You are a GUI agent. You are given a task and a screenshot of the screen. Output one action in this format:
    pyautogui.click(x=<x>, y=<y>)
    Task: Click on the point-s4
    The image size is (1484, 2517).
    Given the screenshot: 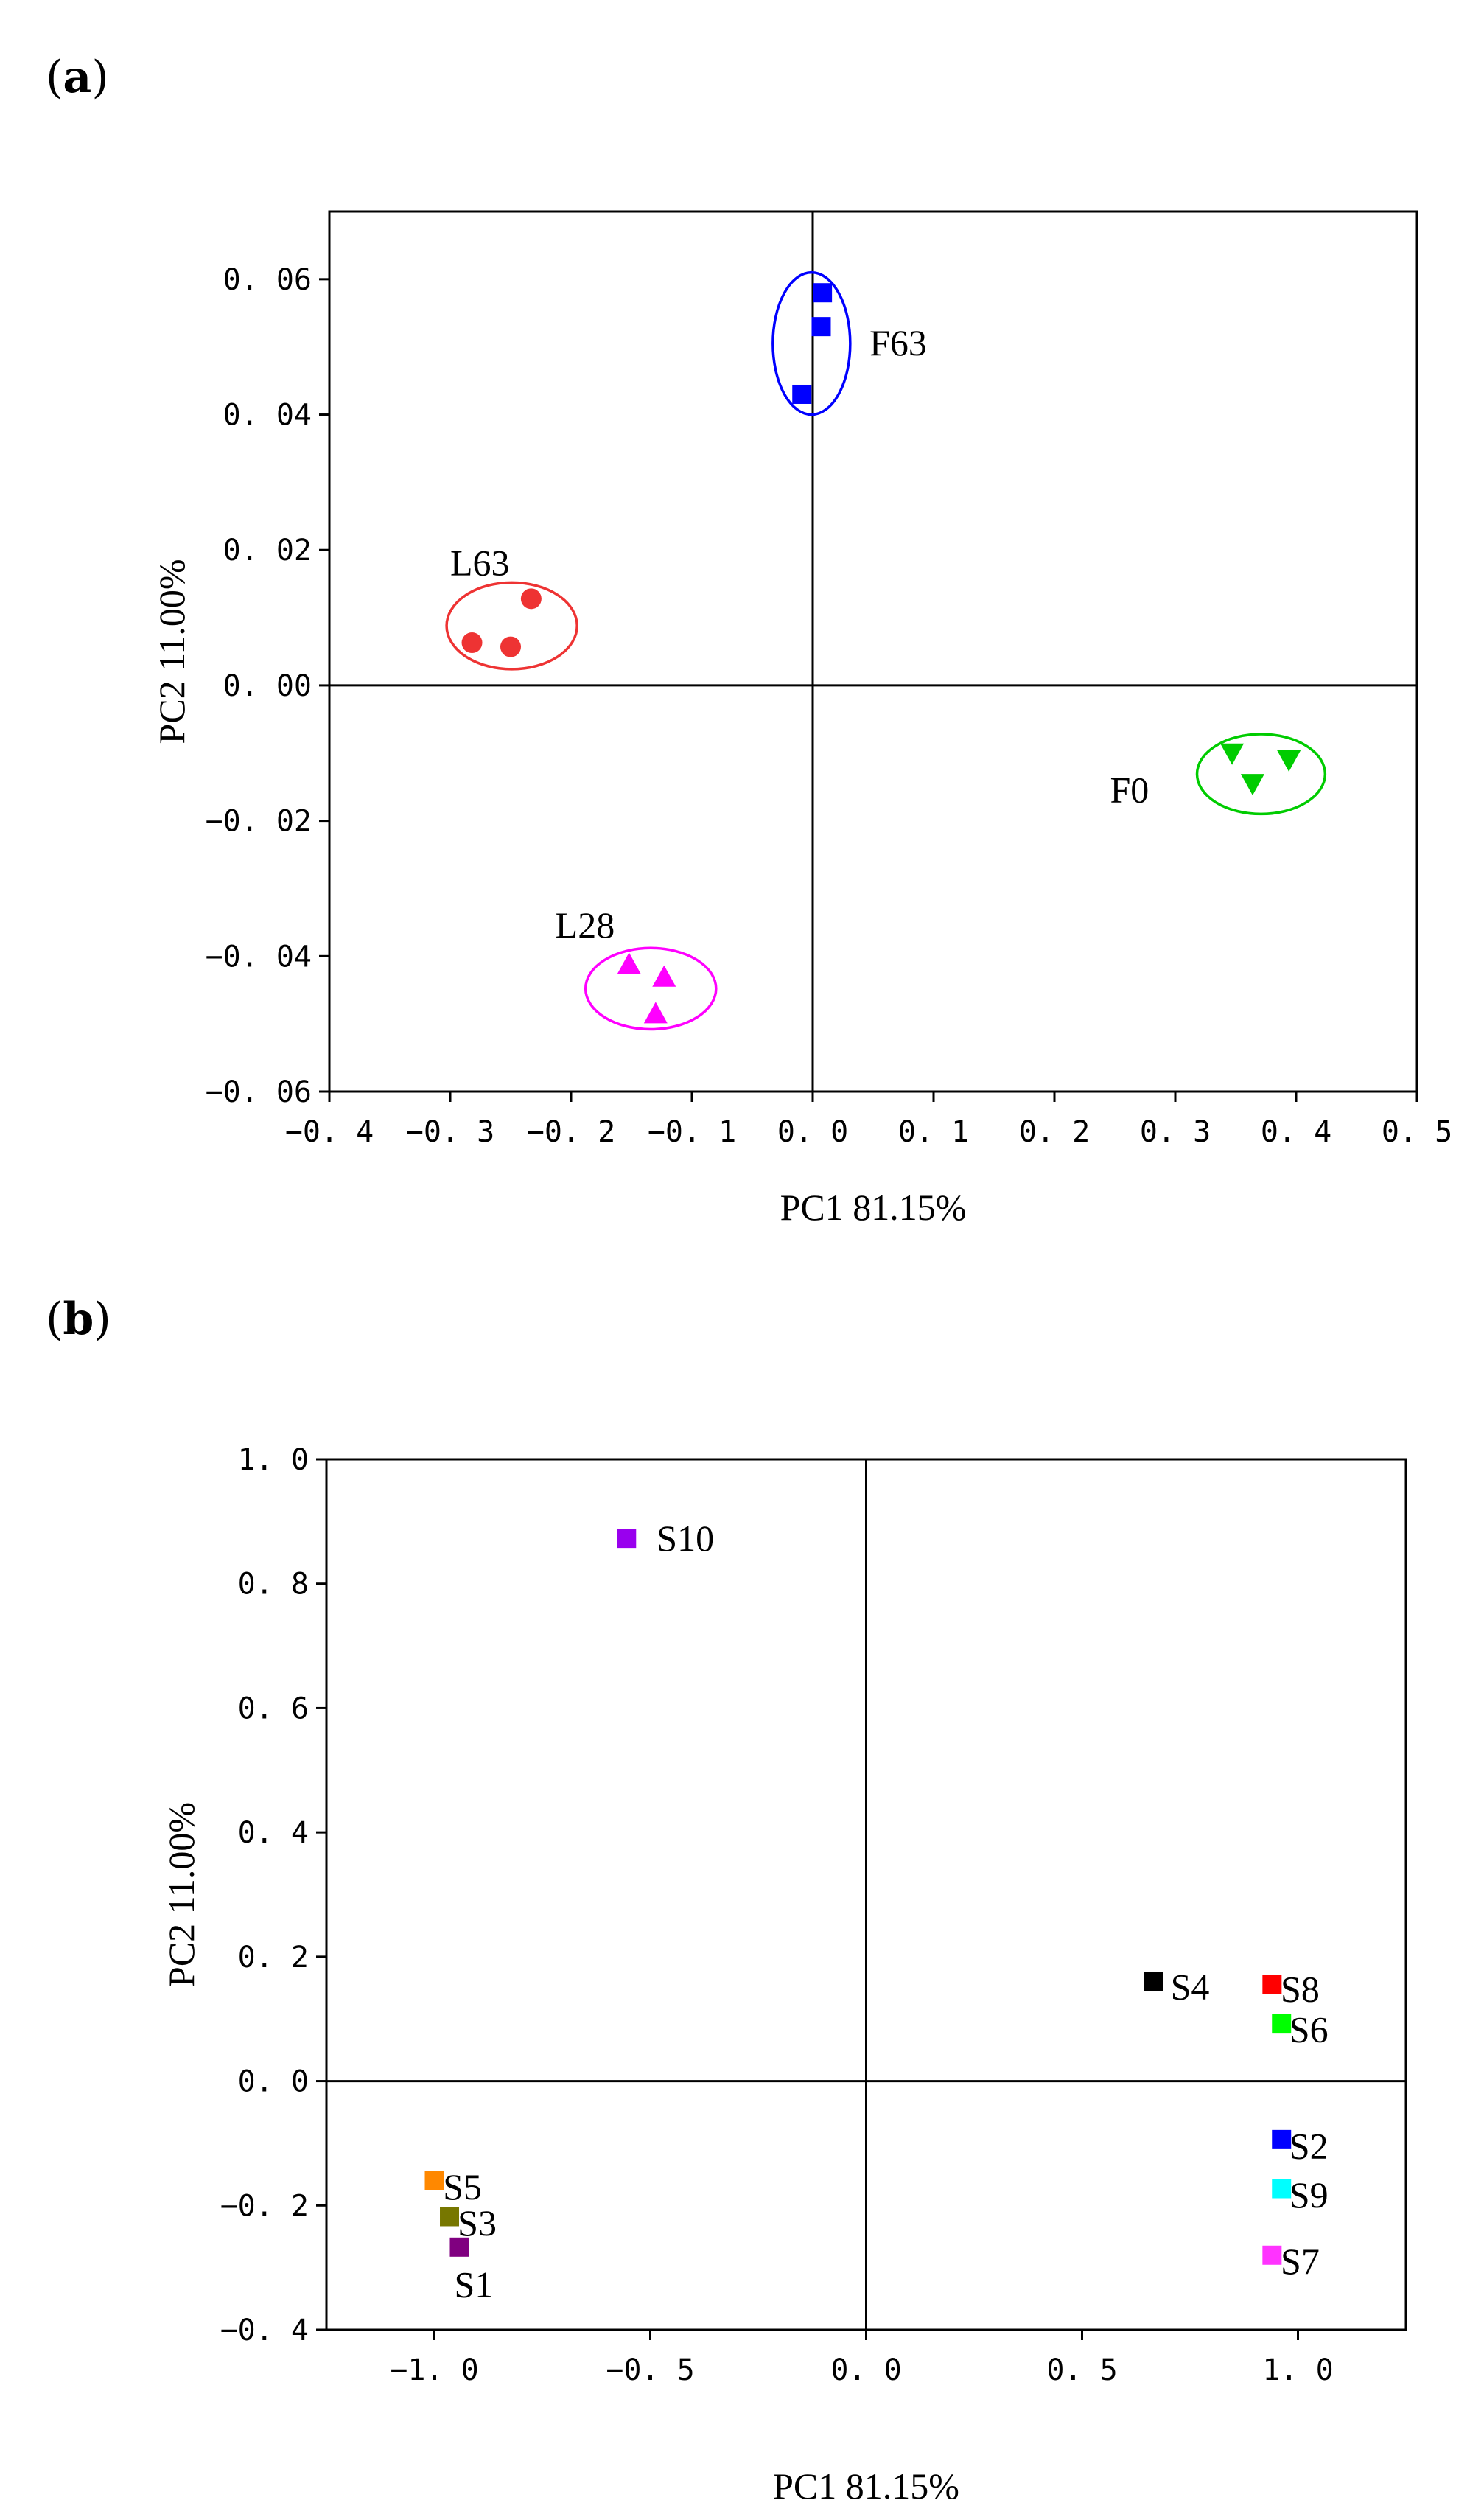 What is the action you would take?
    pyautogui.click(x=1153, y=1981)
    